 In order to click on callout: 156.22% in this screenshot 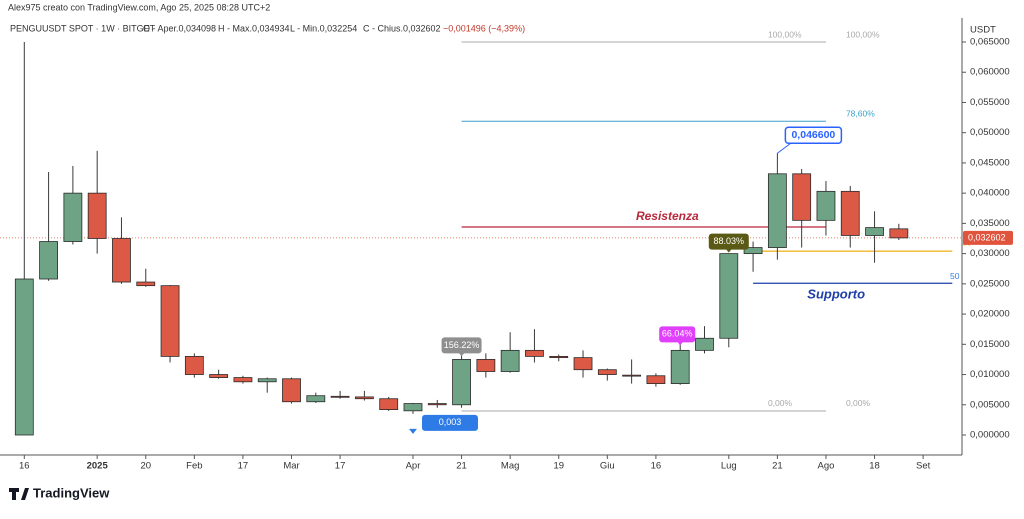, I will do `click(461, 347)`.